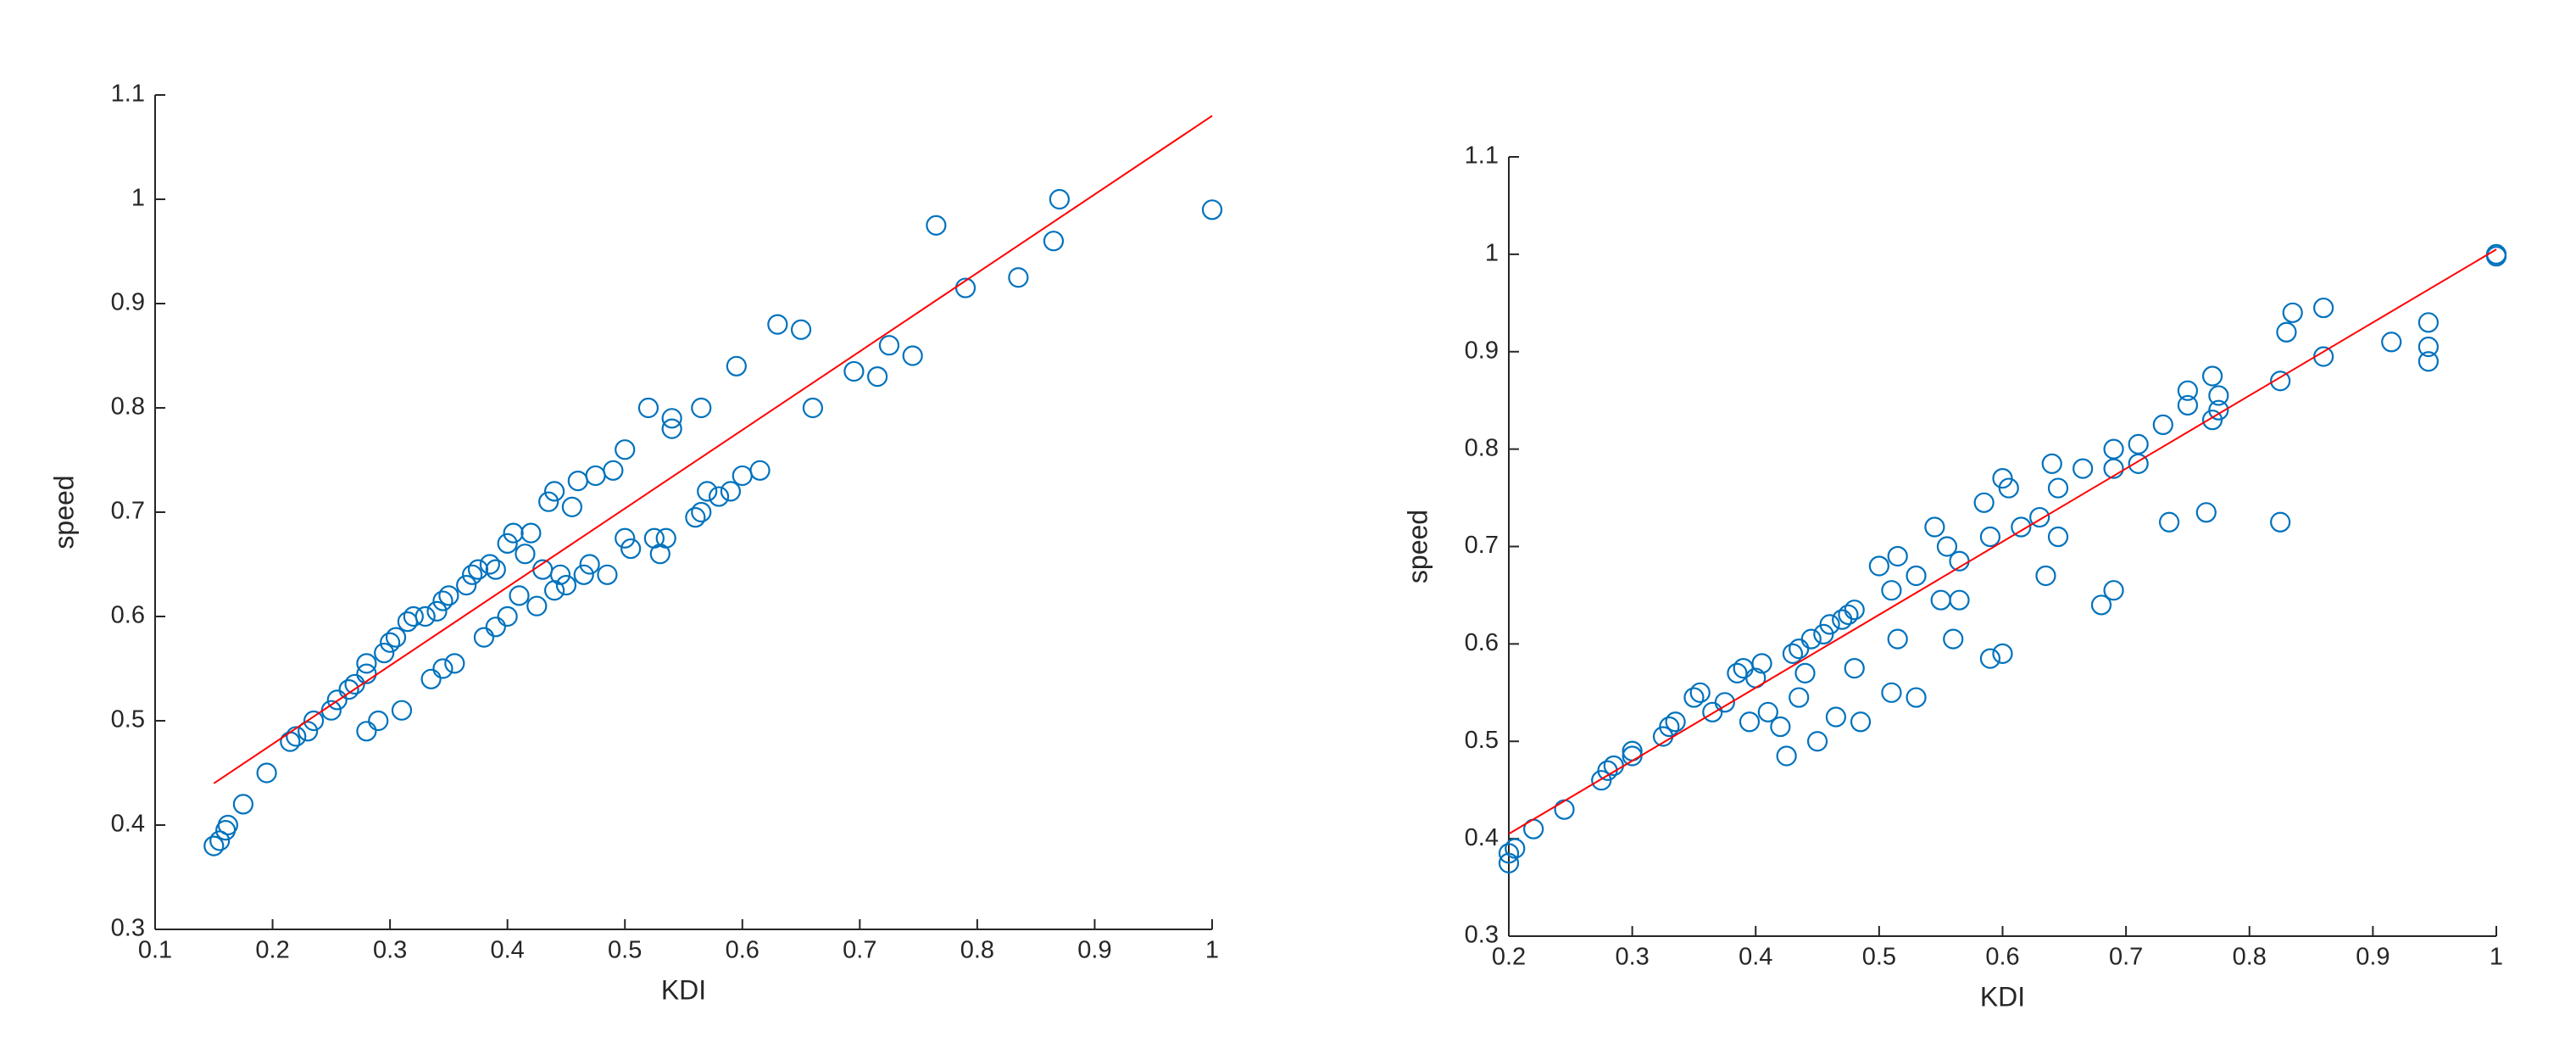 The height and width of the screenshot is (1043, 2576). Describe the element at coordinates (155, 950) in the screenshot. I see `x-tick-label: 0.1` at that location.